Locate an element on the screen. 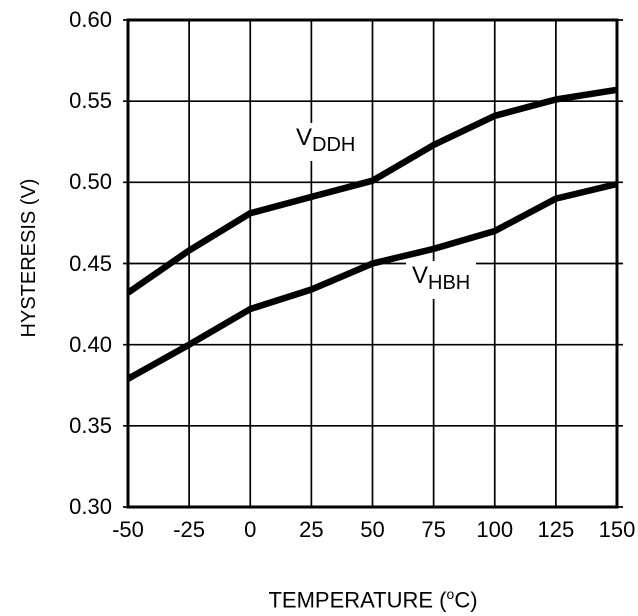 The height and width of the screenshot is (616, 638). x-axis-title: TEMPERATURE (oC) is located at coordinates (372, 597).